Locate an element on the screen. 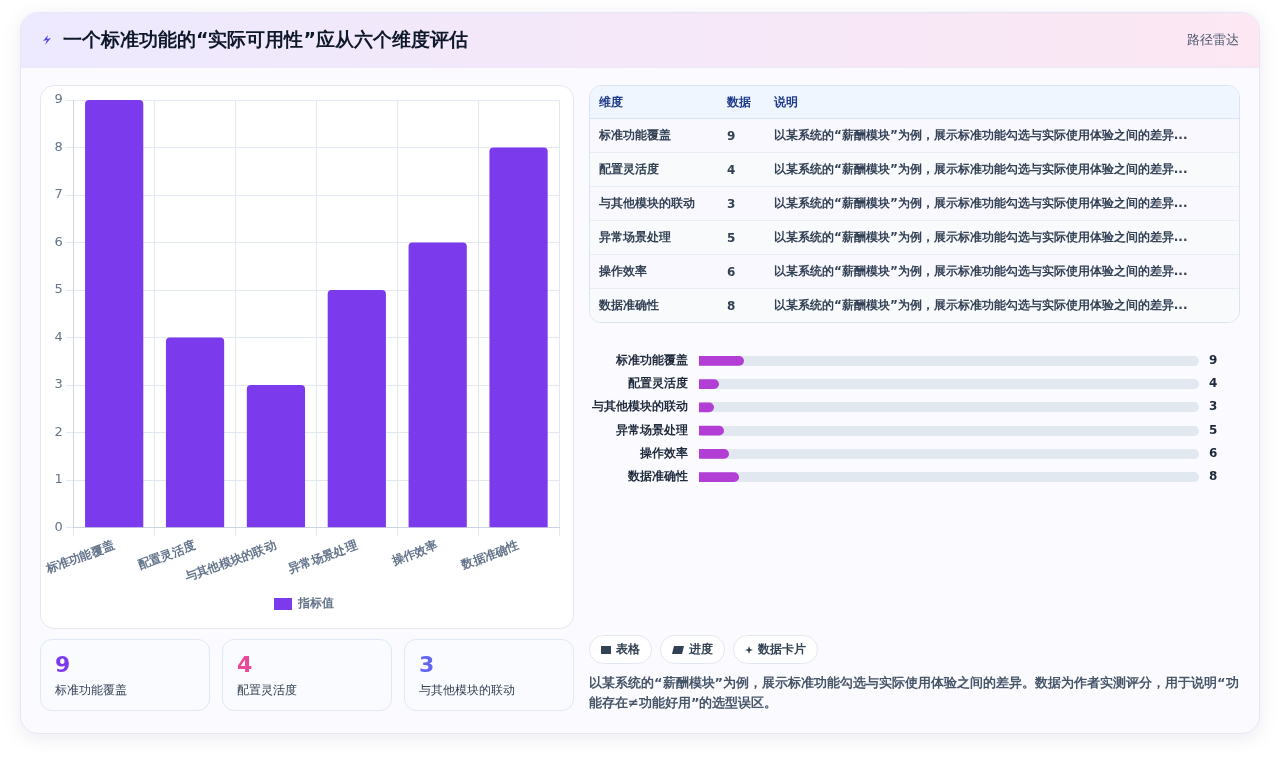 The width and height of the screenshot is (1280, 761). y-tick-label: 9 is located at coordinates (58, 99).